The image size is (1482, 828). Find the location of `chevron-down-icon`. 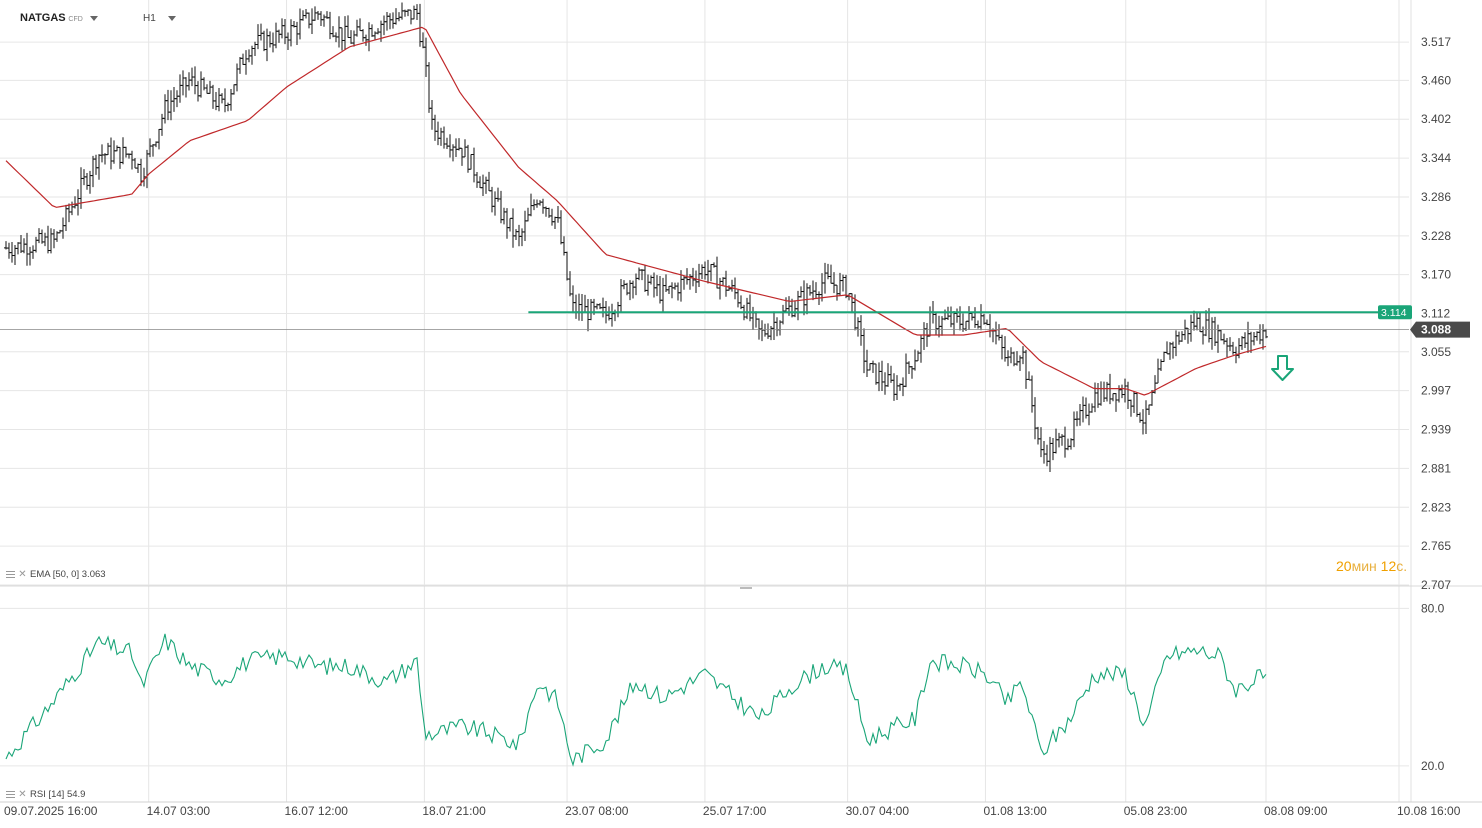

chevron-down-icon is located at coordinates (93, 18).